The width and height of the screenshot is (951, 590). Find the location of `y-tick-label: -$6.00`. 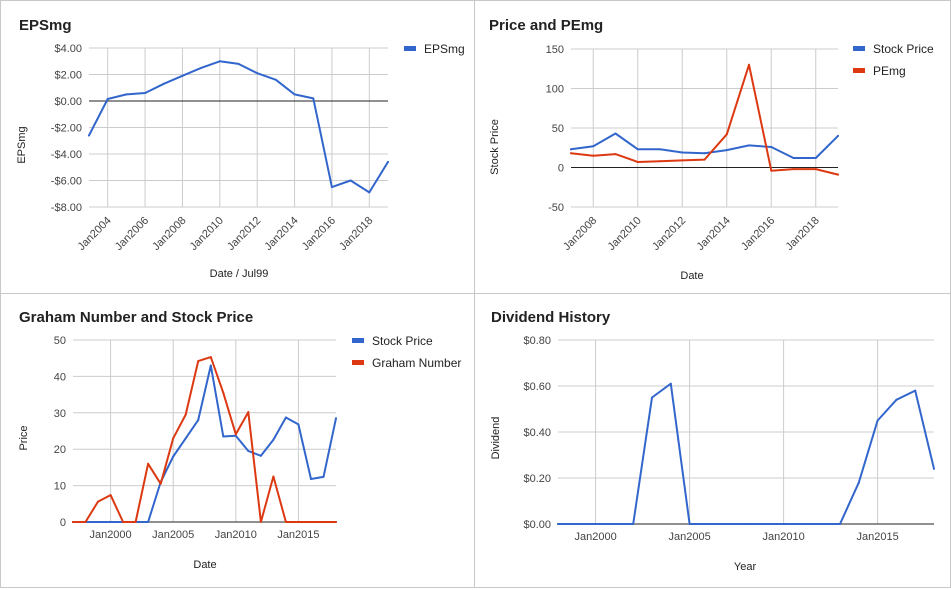

y-tick-label: -$6.00 is located at coordinates (66, 182).